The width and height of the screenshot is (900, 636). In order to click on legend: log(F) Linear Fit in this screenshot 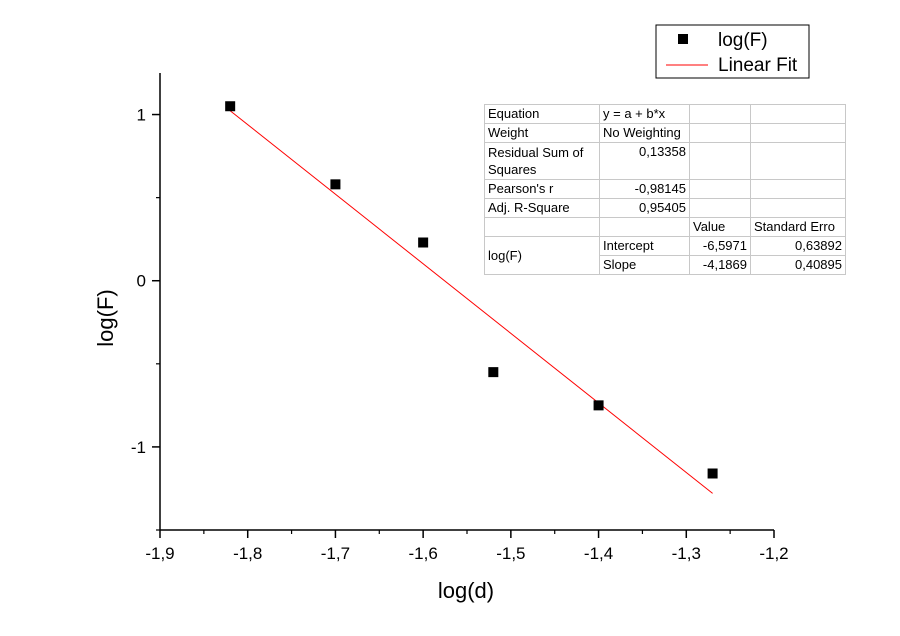, I will do `click(732, 51)`.